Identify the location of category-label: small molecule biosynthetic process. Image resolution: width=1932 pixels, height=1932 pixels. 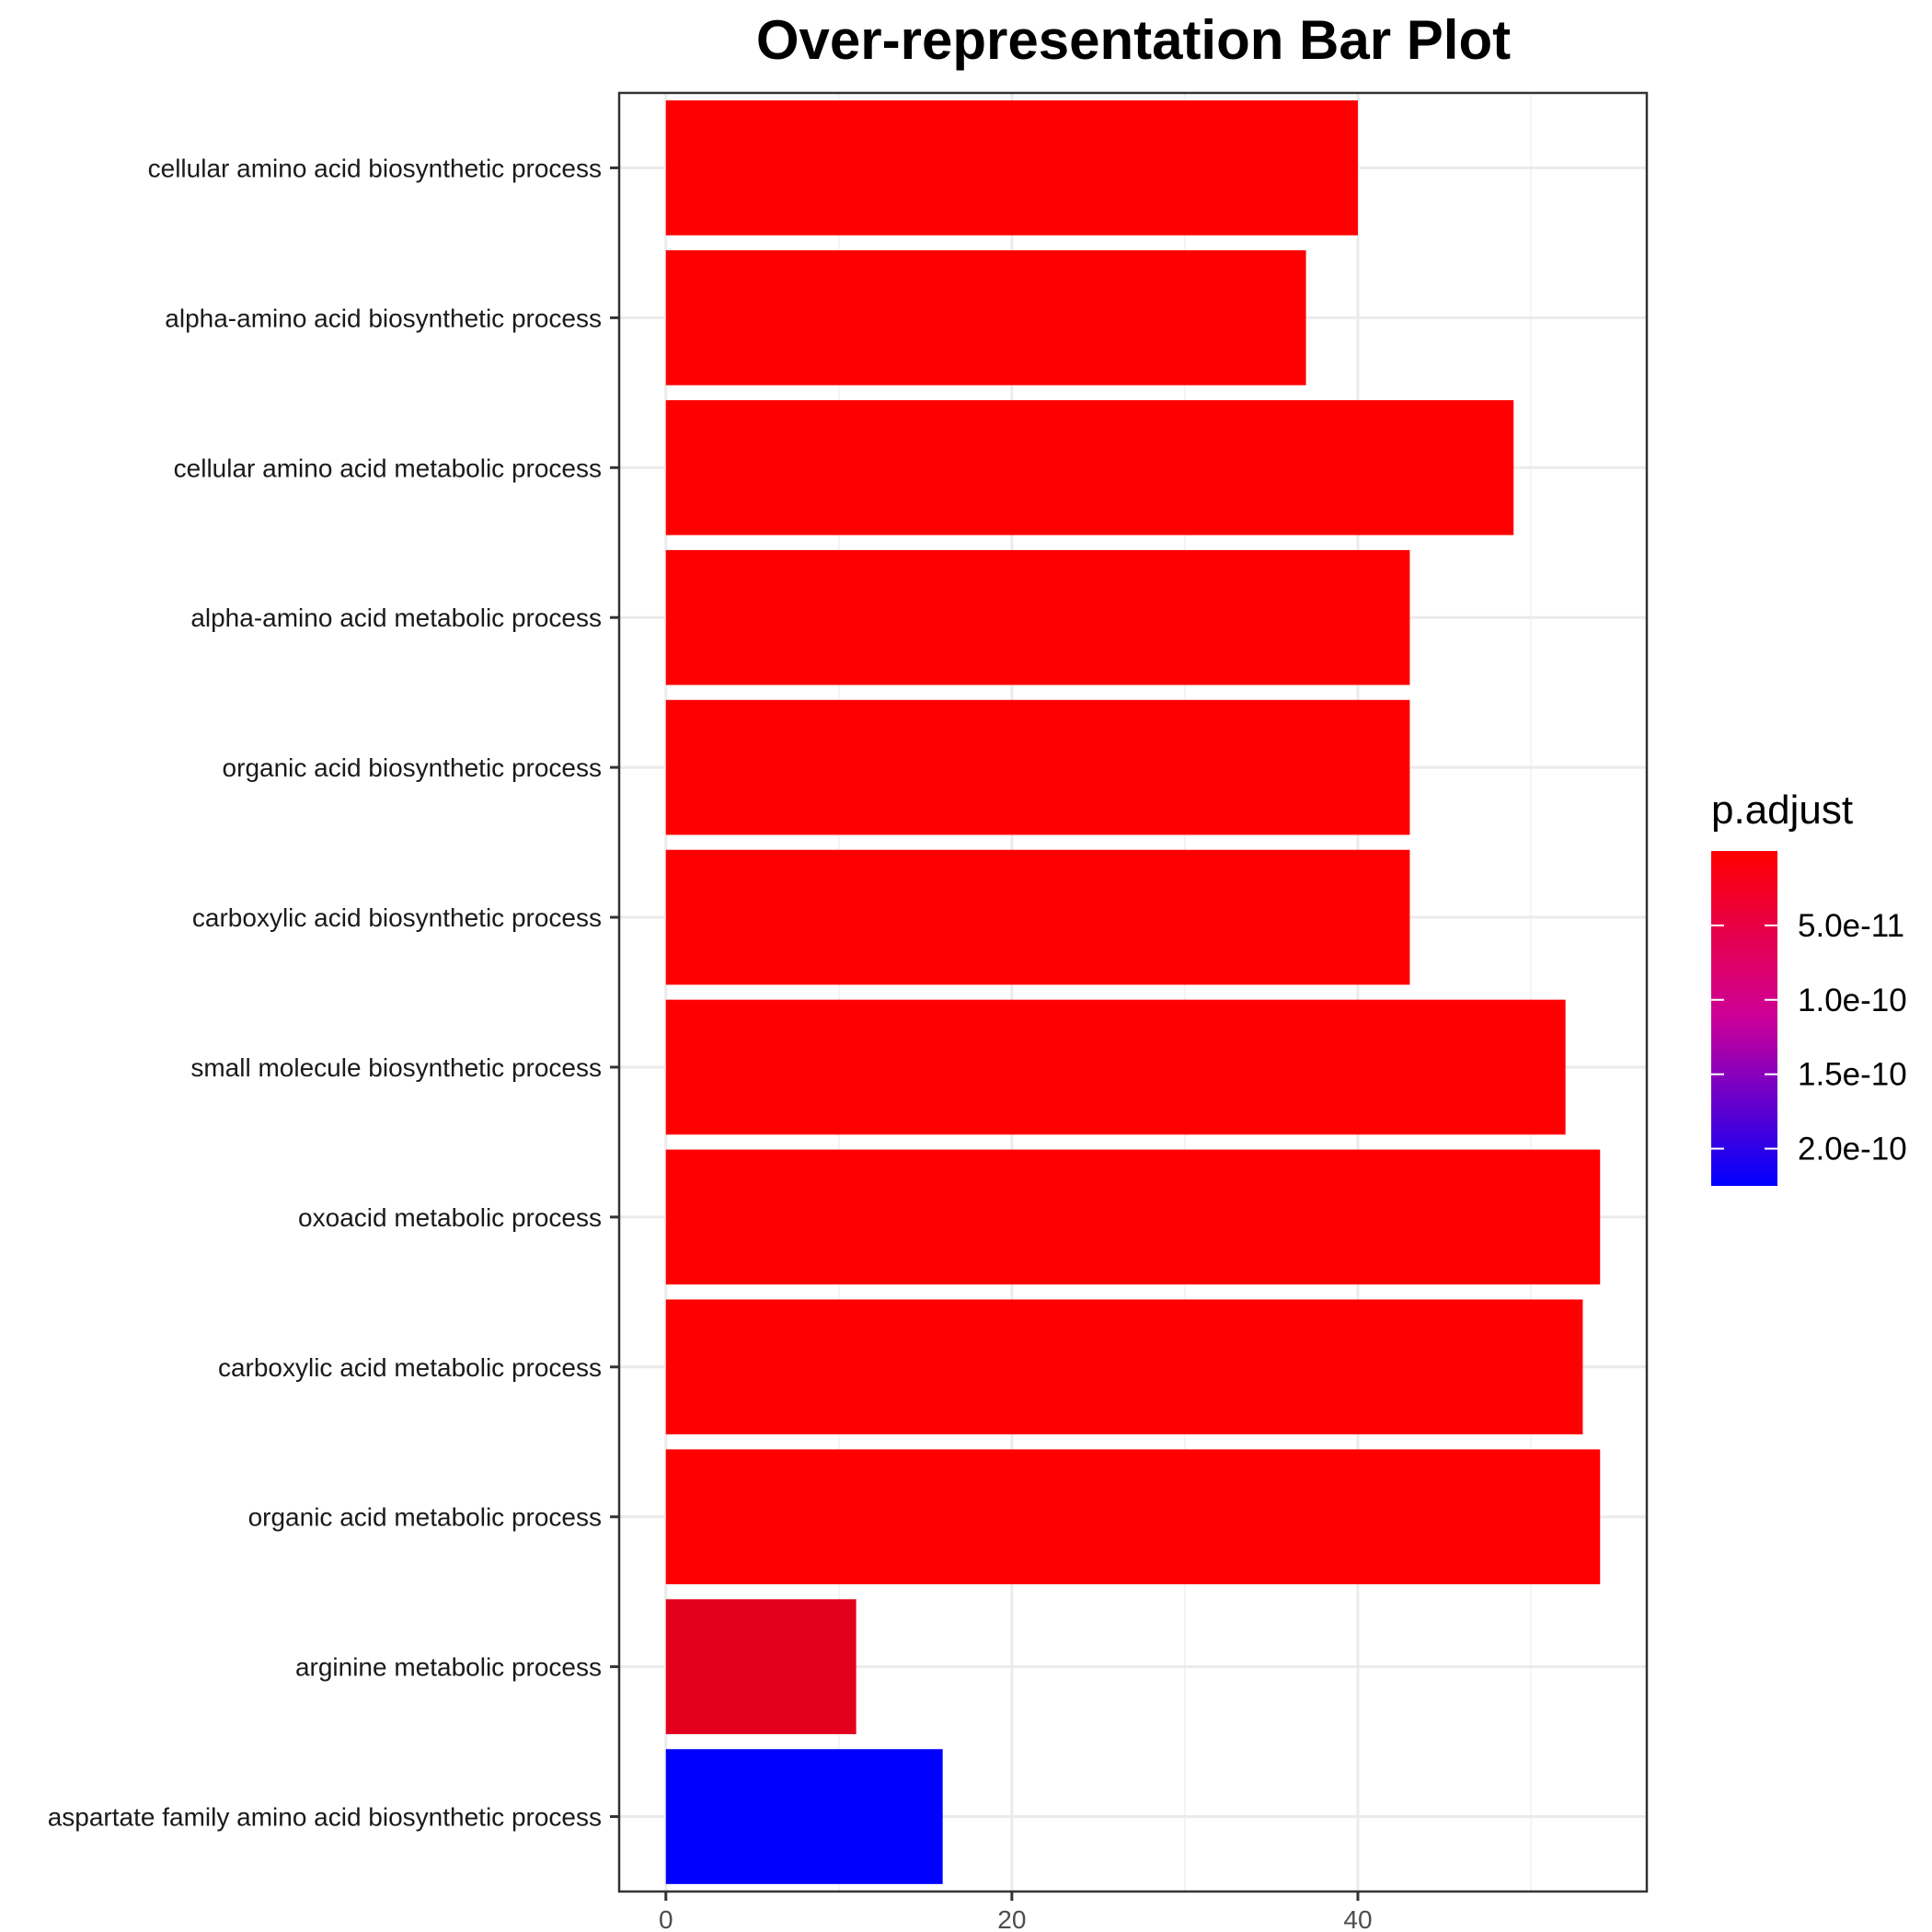
(396, 1067).